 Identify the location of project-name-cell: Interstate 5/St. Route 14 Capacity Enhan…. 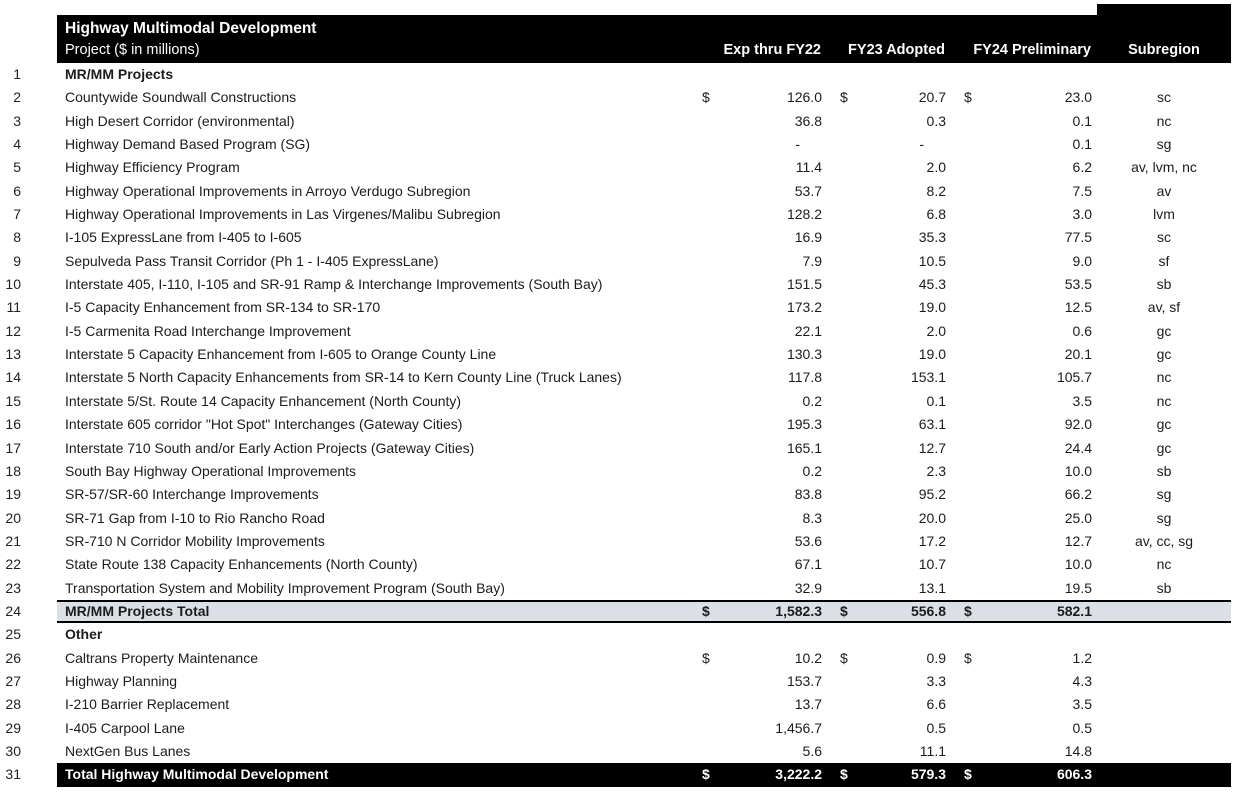
(263, 400).